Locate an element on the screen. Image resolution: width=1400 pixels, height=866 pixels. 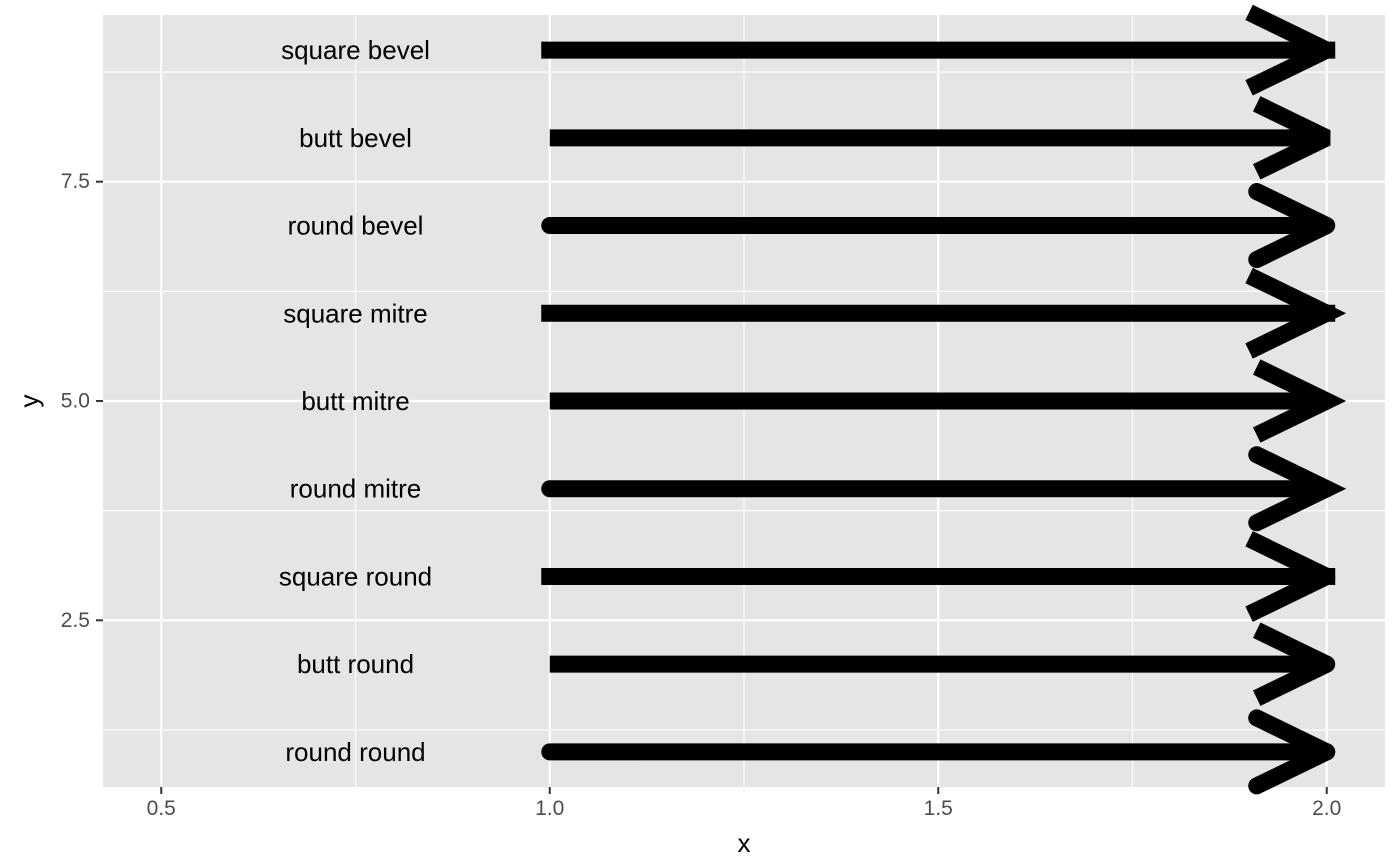
y-tick-label: 2.5 is located at coordinates (75, 620).